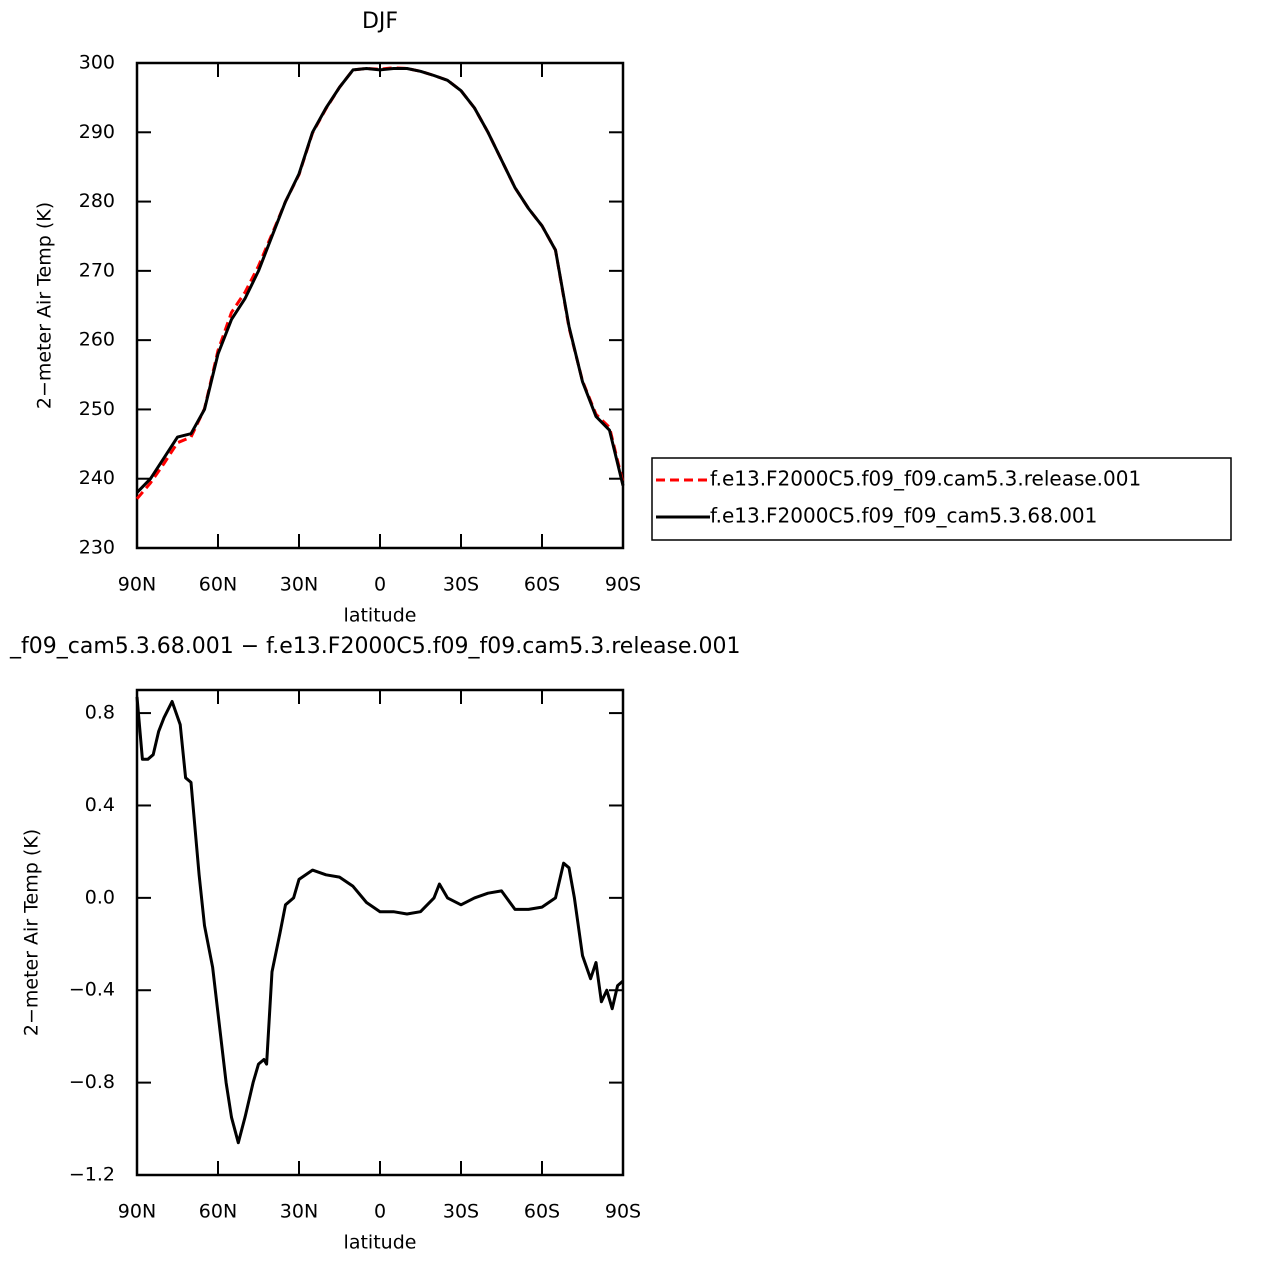 This screenshot has height=1263, width=1263. What do you see at coordinates (97, 409) in the screenshot?
I see `y-tick-label: 250` at bounding box center [97, 409].